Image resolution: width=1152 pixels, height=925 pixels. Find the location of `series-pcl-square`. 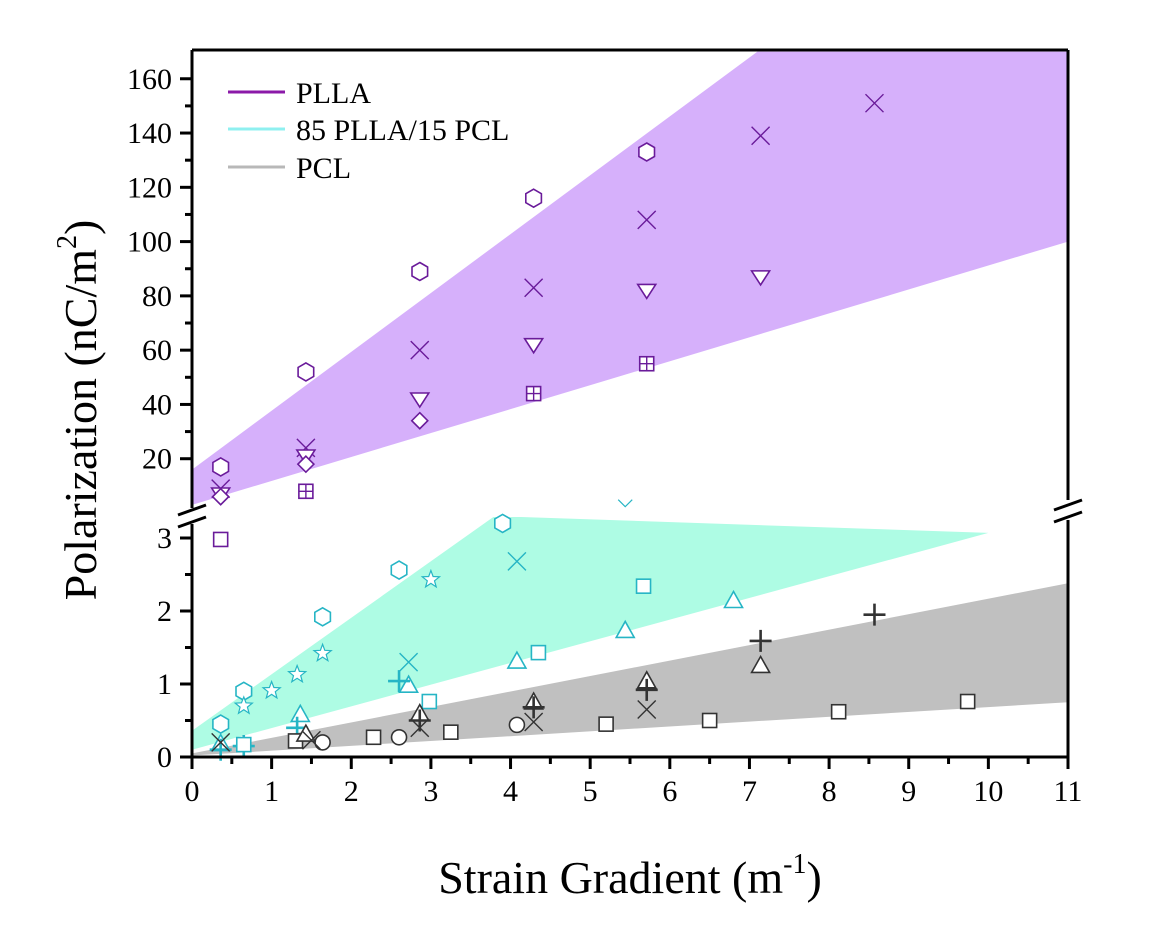

series-pcl-square is located at coordinates (631, 721).